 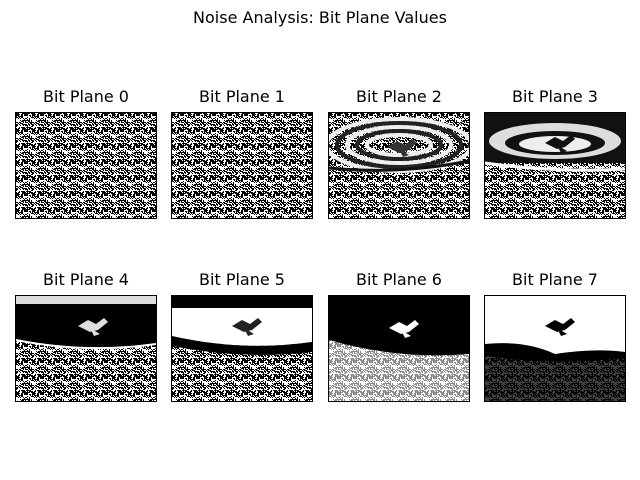 What do you see at coordinates (86, 279) in the screenshot?
I see `panel-title: Bit Plane 4` at bounding box center [86, 279].